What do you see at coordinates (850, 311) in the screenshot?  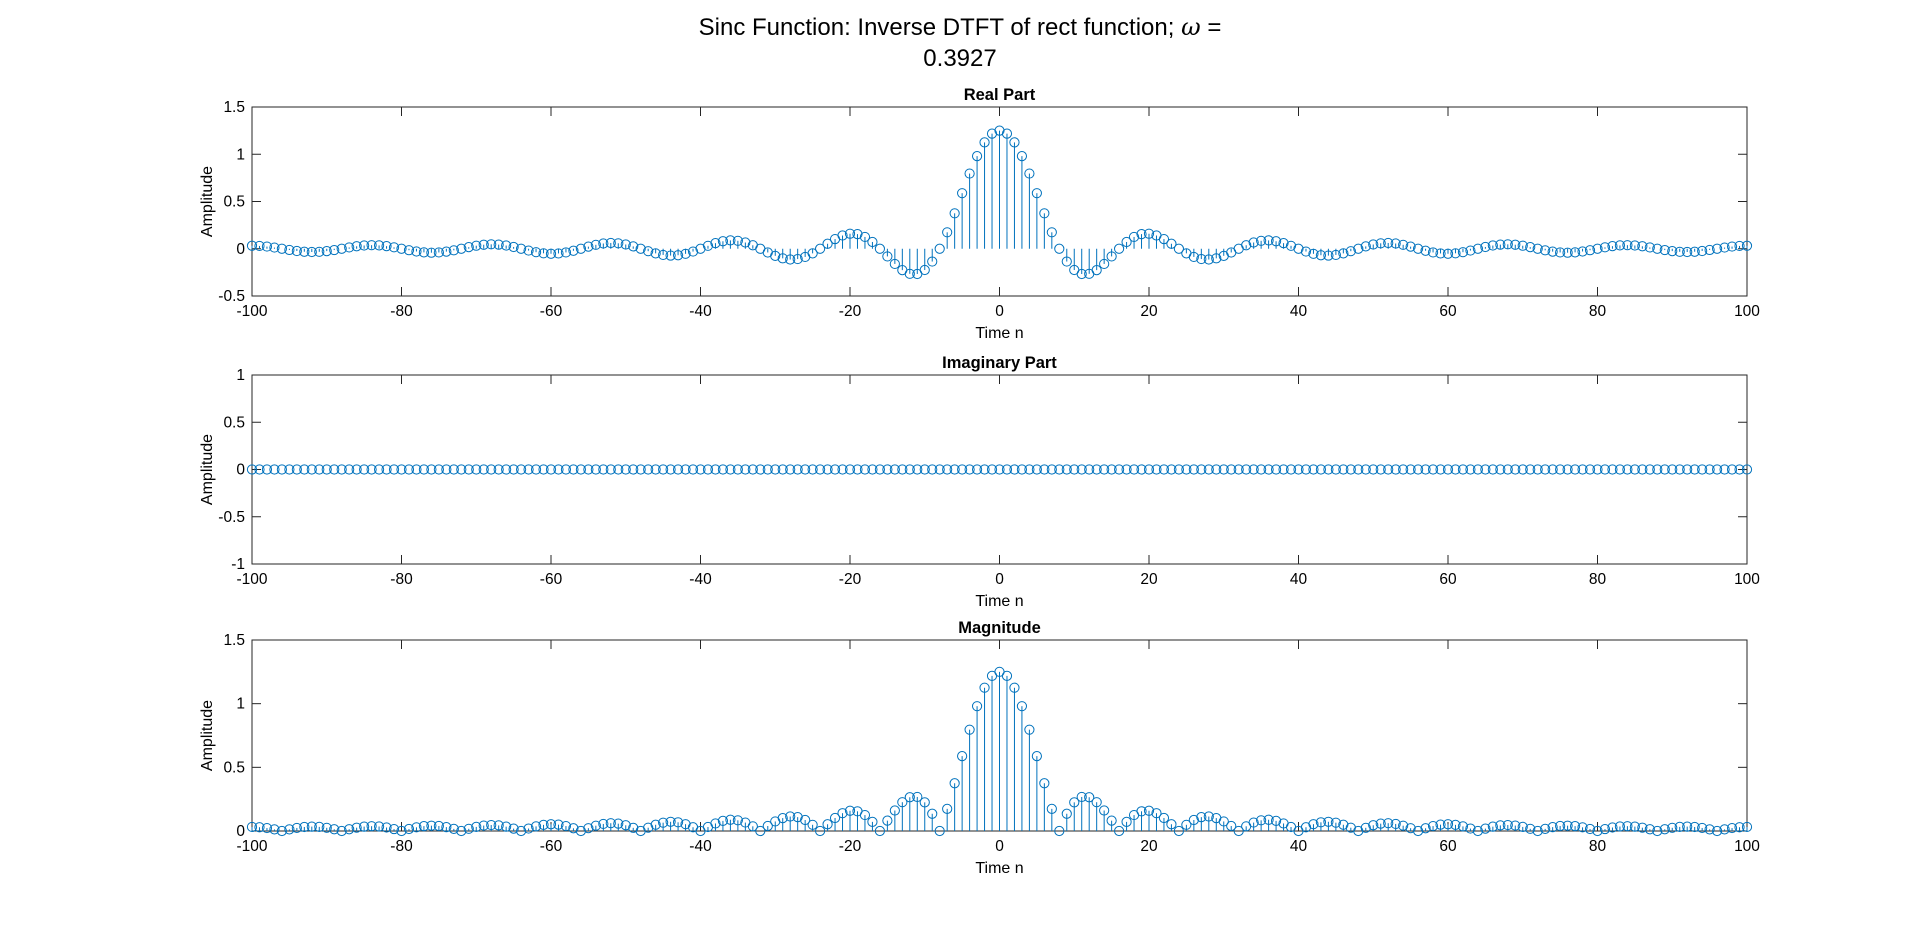 I see `x-tick-label: -20` at bounding box center [850, 311].